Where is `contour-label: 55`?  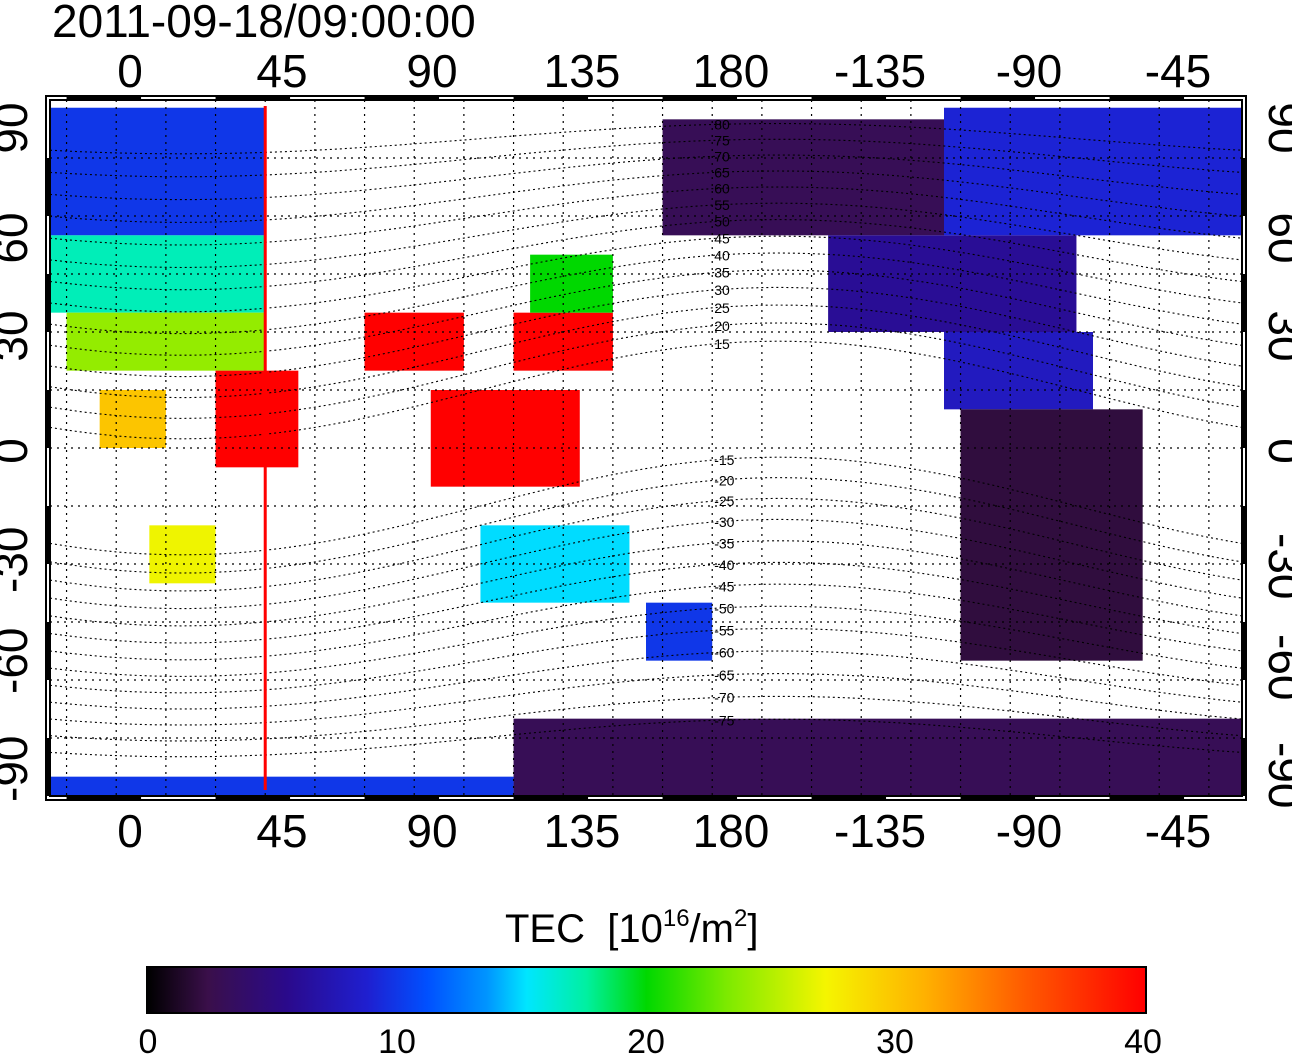
contour-label: 55 is located at coordinates (722, 205).